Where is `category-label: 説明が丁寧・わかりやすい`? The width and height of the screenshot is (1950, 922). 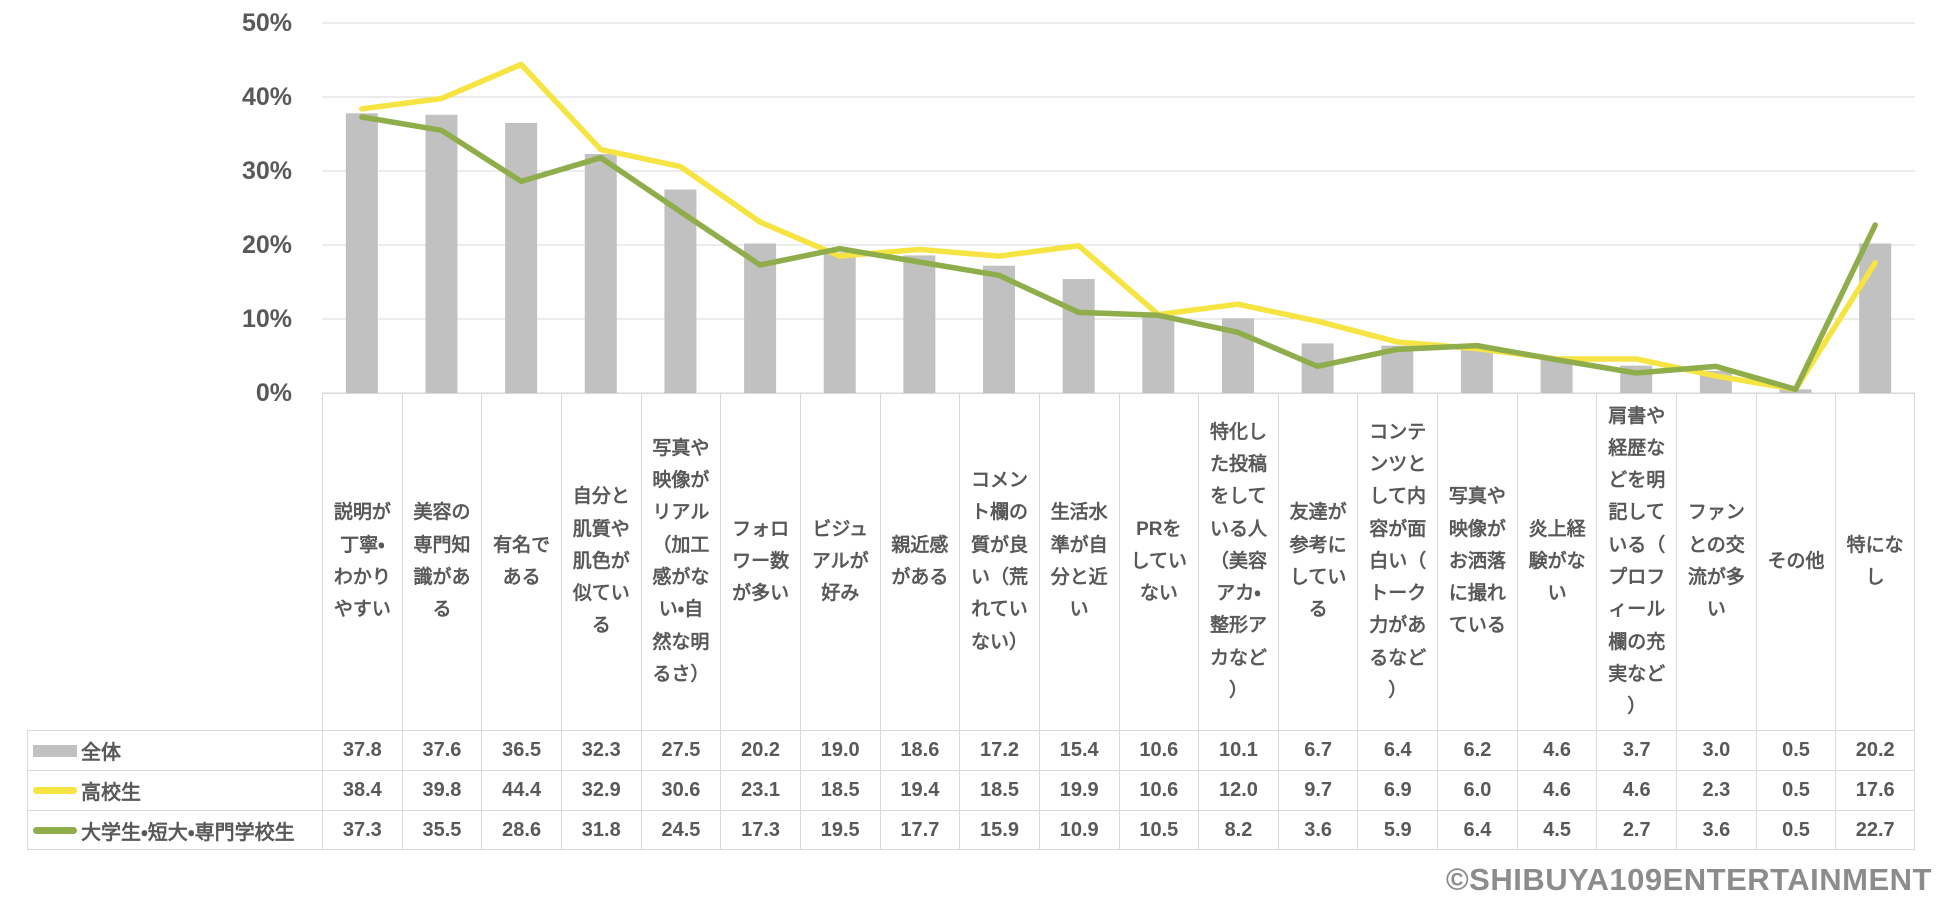
category-label: 説明が丁寧・わかりやすい is located at coordinates (362, 561).